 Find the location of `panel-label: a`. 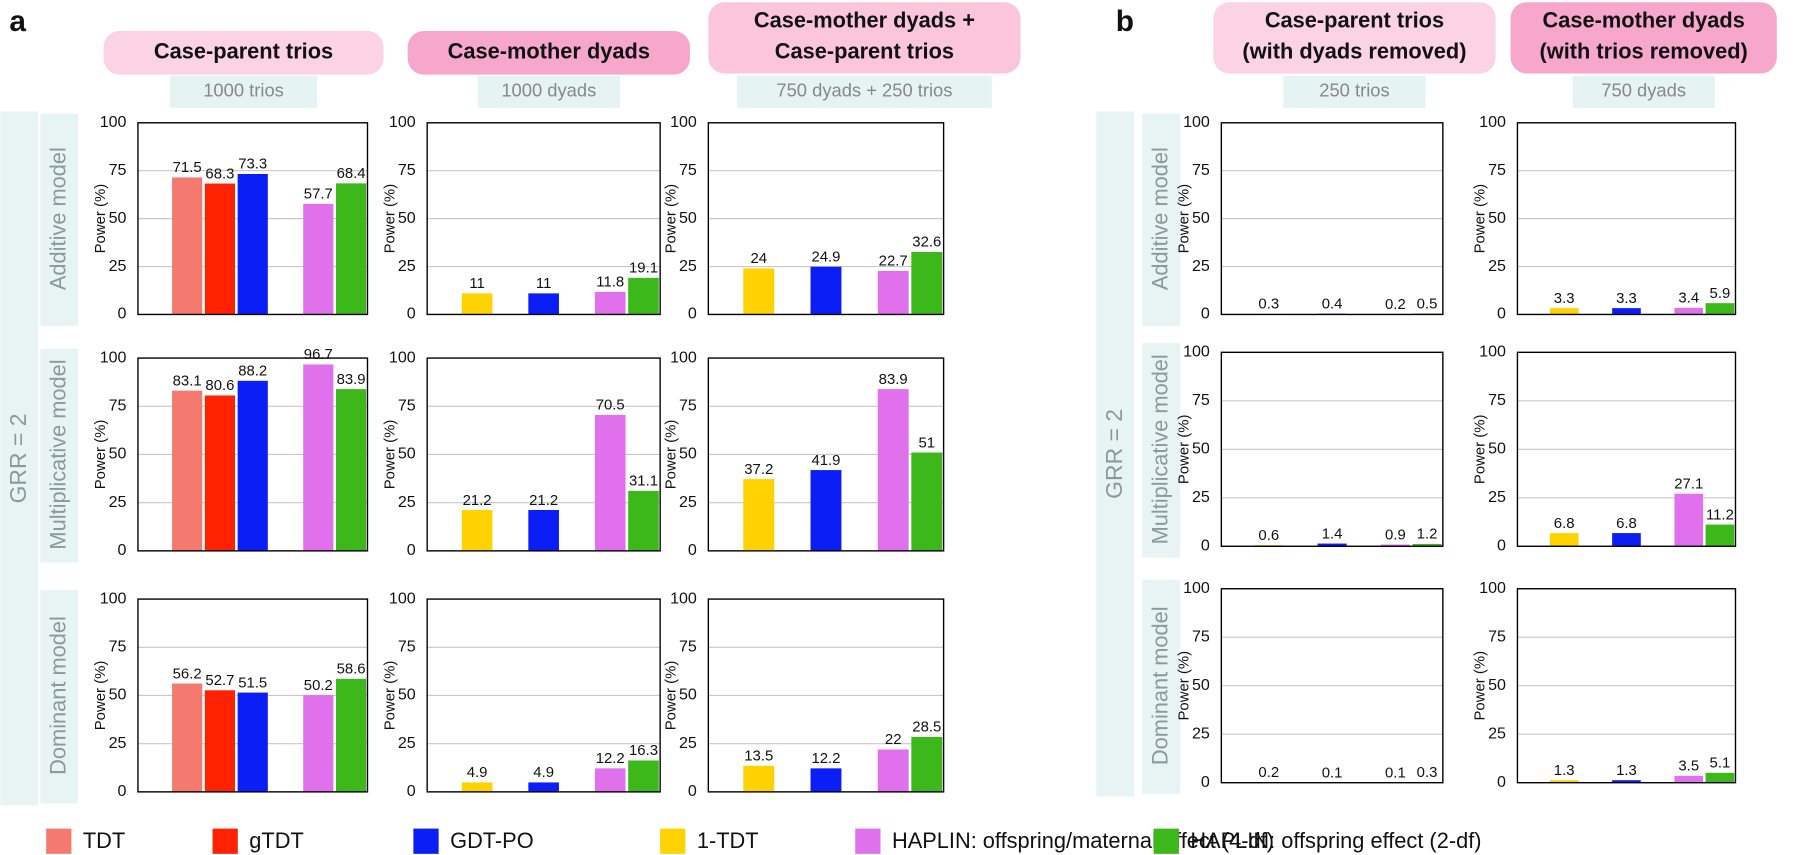

panel-label: a is located at coordinates (17, 21).